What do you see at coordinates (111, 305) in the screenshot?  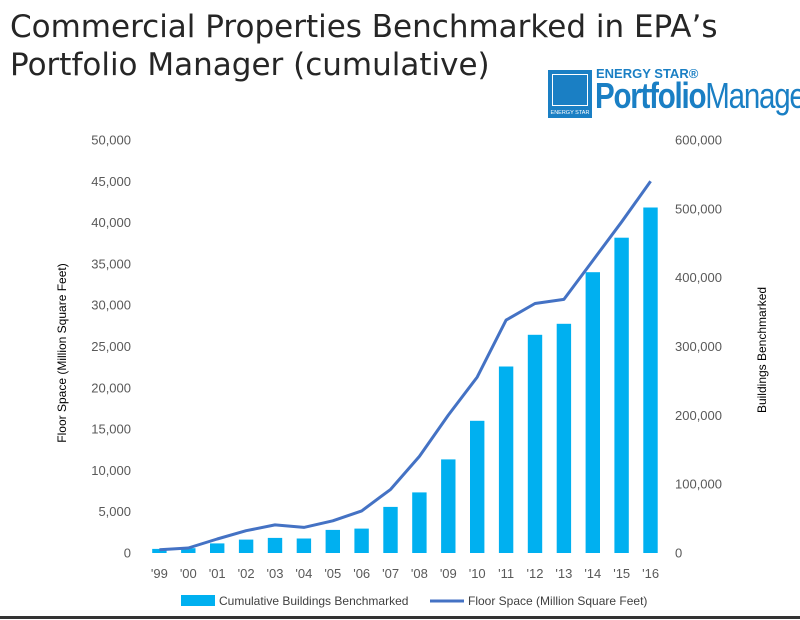 I see `y-tick-label: 30,000` at bounding box center [111, 305].